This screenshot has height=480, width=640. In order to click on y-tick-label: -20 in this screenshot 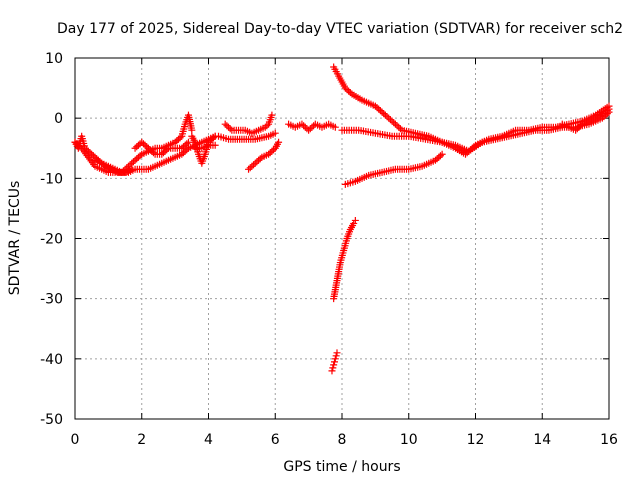, I will do `click(51, 240)`.